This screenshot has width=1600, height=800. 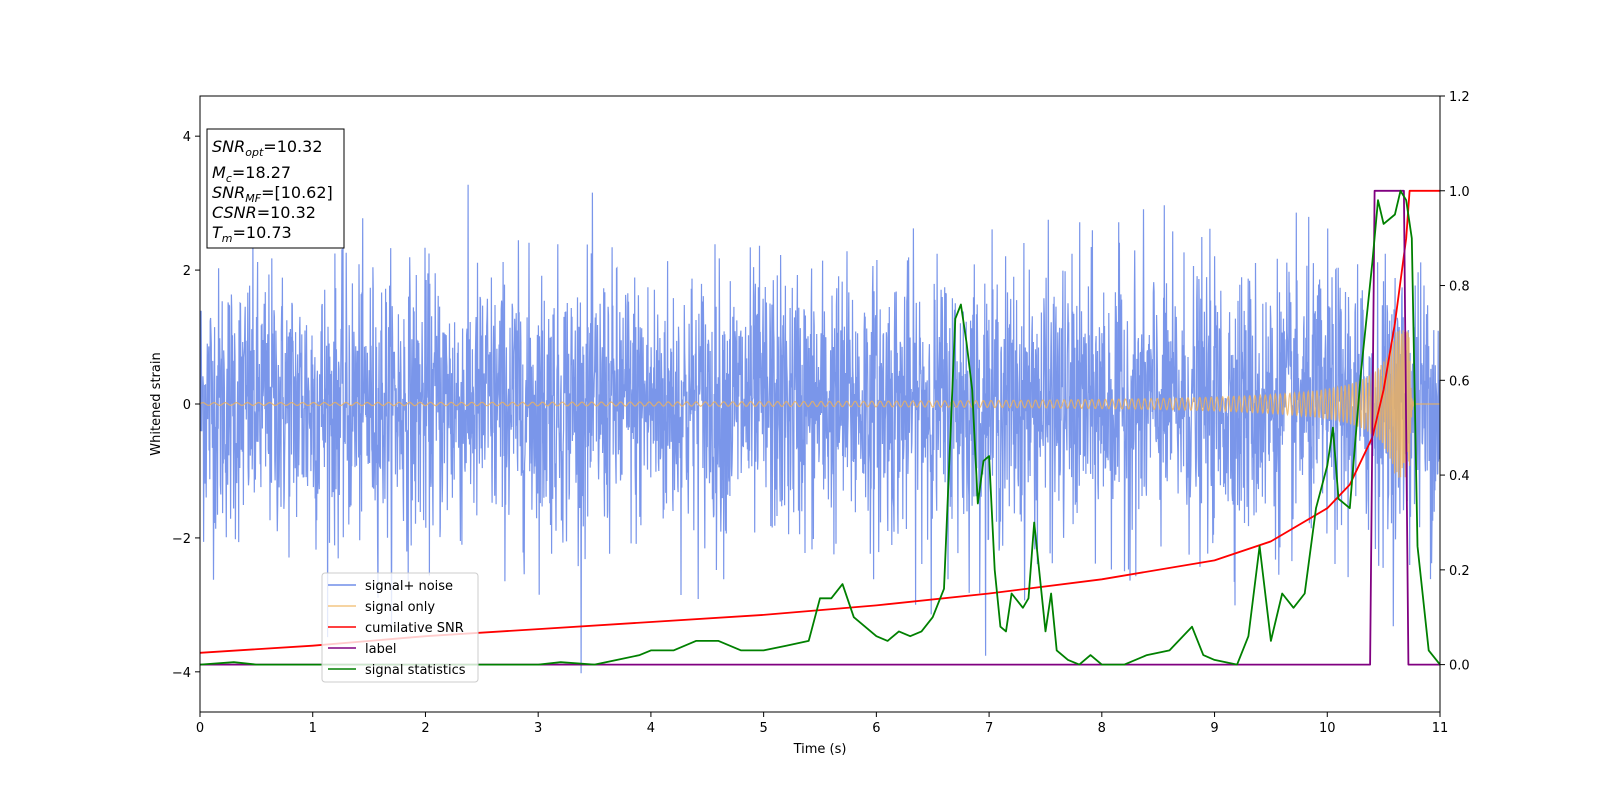 I want to click on y2-tick-label: 1.0, so click(x=1459, y=192).